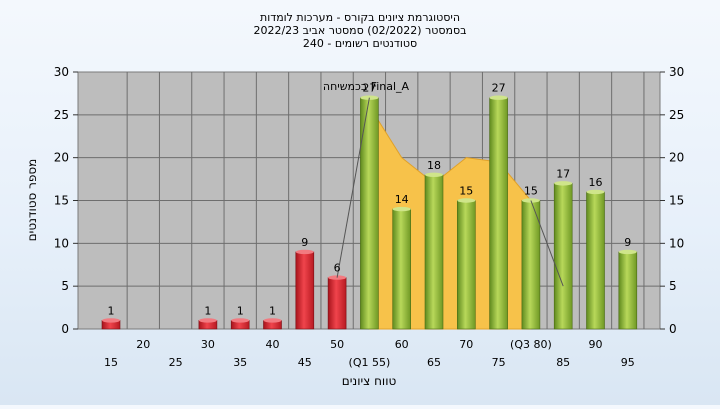 Image resolution: width=720 pixels, height=409 pixels. I want to click on x-tick-label: 20, so click(143, 344).